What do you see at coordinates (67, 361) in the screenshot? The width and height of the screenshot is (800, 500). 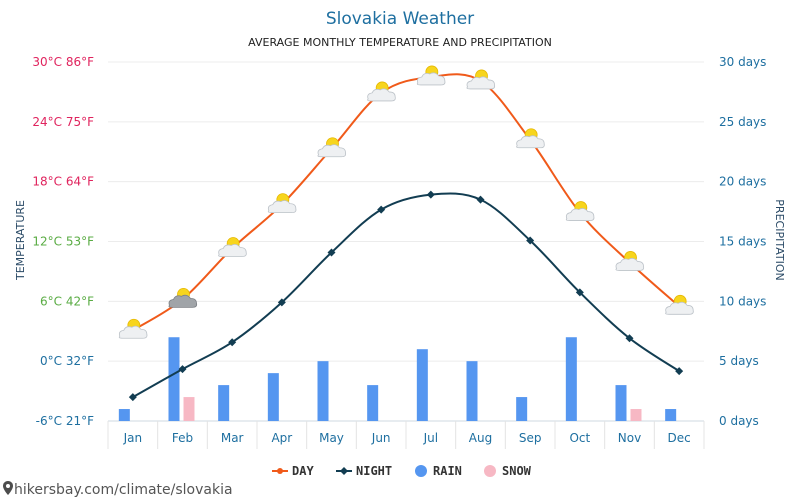 I see `y-tick-label: 0°C 32°F` at bounding box center [67, 361].